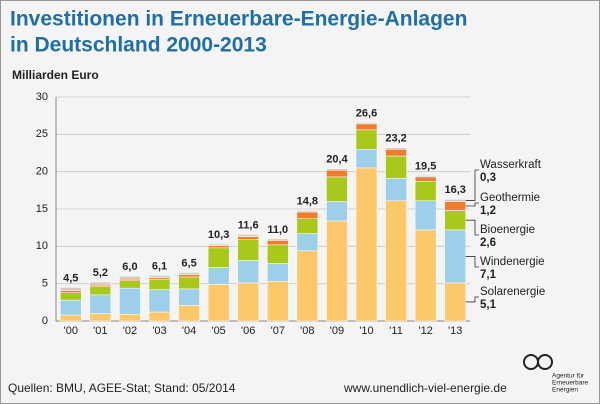  I want to click on y-tick-label: 20, so click(42, 172).